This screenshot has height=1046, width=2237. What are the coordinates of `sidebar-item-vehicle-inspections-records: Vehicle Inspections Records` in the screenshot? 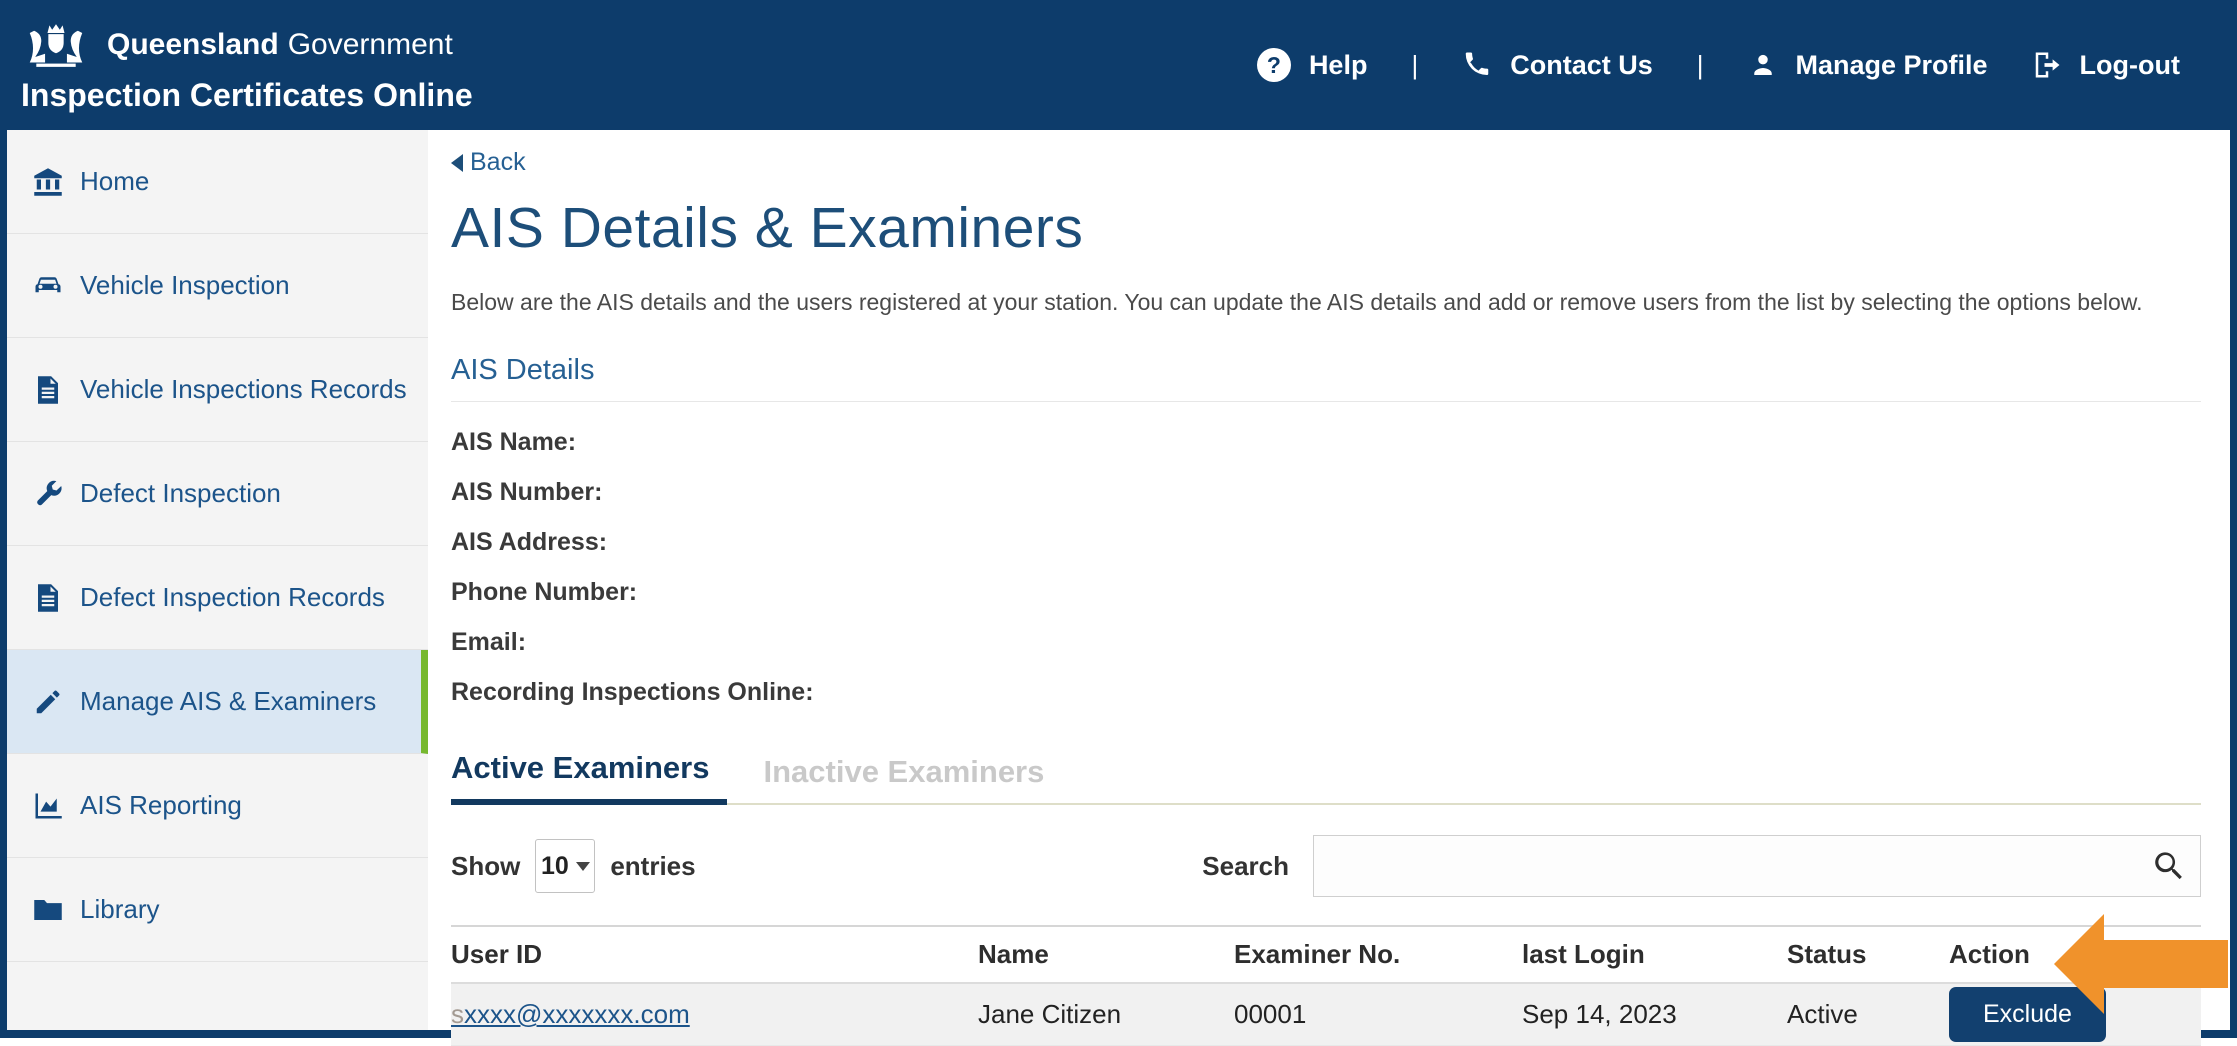 It's located at (217, 390).